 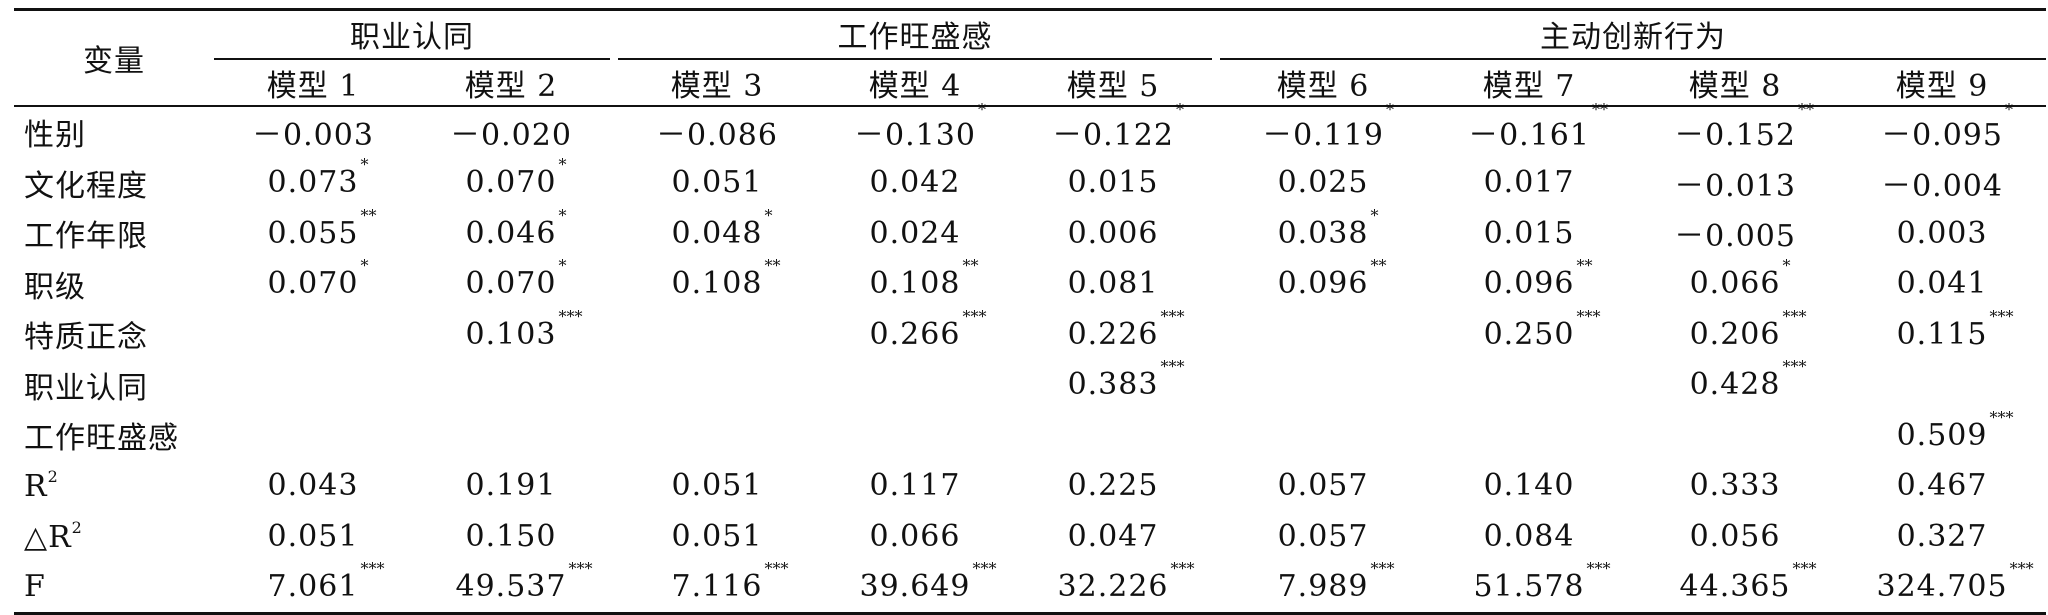 I want to click on cell-value: 0.226, so click(x=1113, y=334).